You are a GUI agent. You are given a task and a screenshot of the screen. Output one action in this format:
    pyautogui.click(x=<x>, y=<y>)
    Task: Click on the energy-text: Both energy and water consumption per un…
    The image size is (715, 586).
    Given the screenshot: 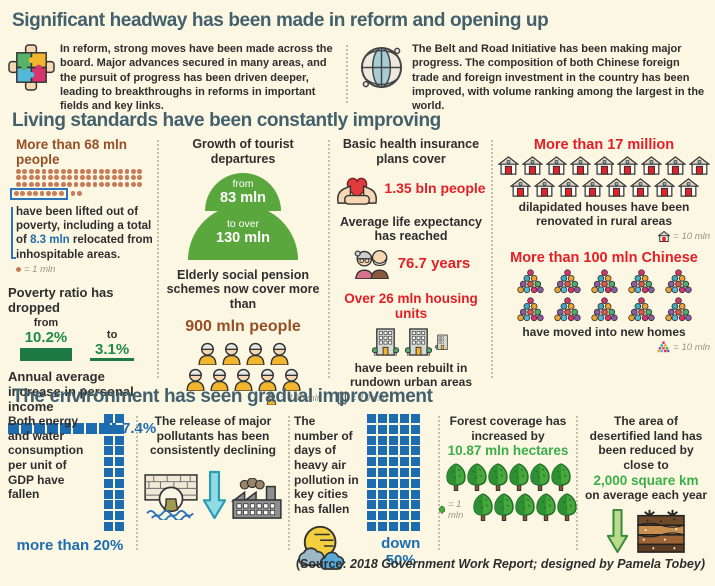 What is the action you would take?
    pyautogui.click(x=46, y=458)
    